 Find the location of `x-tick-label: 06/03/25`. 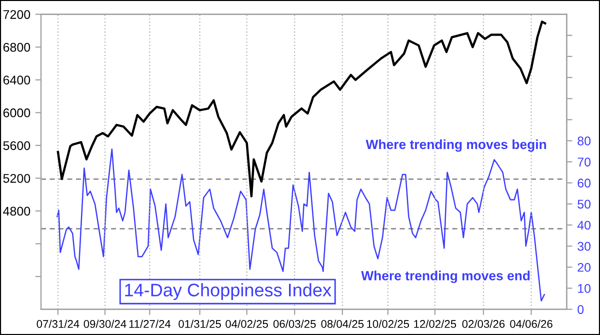

x-tick-label: 06/03/25 is located at coordinates (294, 324).